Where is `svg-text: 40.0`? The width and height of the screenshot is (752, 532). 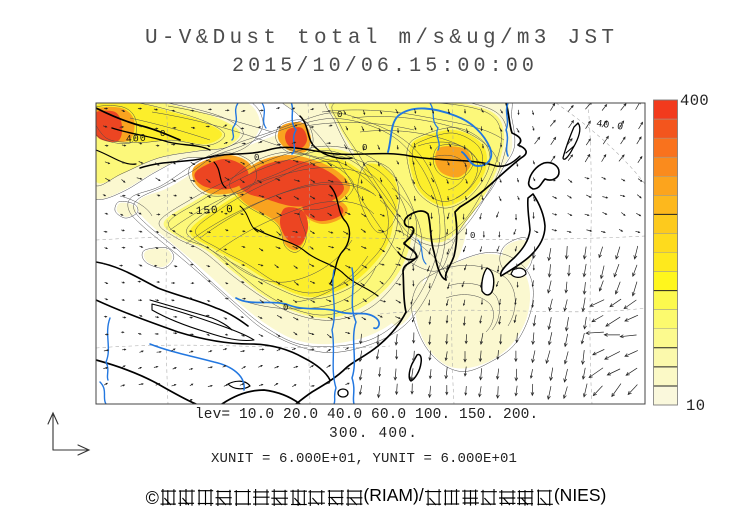
svg-text: 40.0 is located at coordinates (609, 126).